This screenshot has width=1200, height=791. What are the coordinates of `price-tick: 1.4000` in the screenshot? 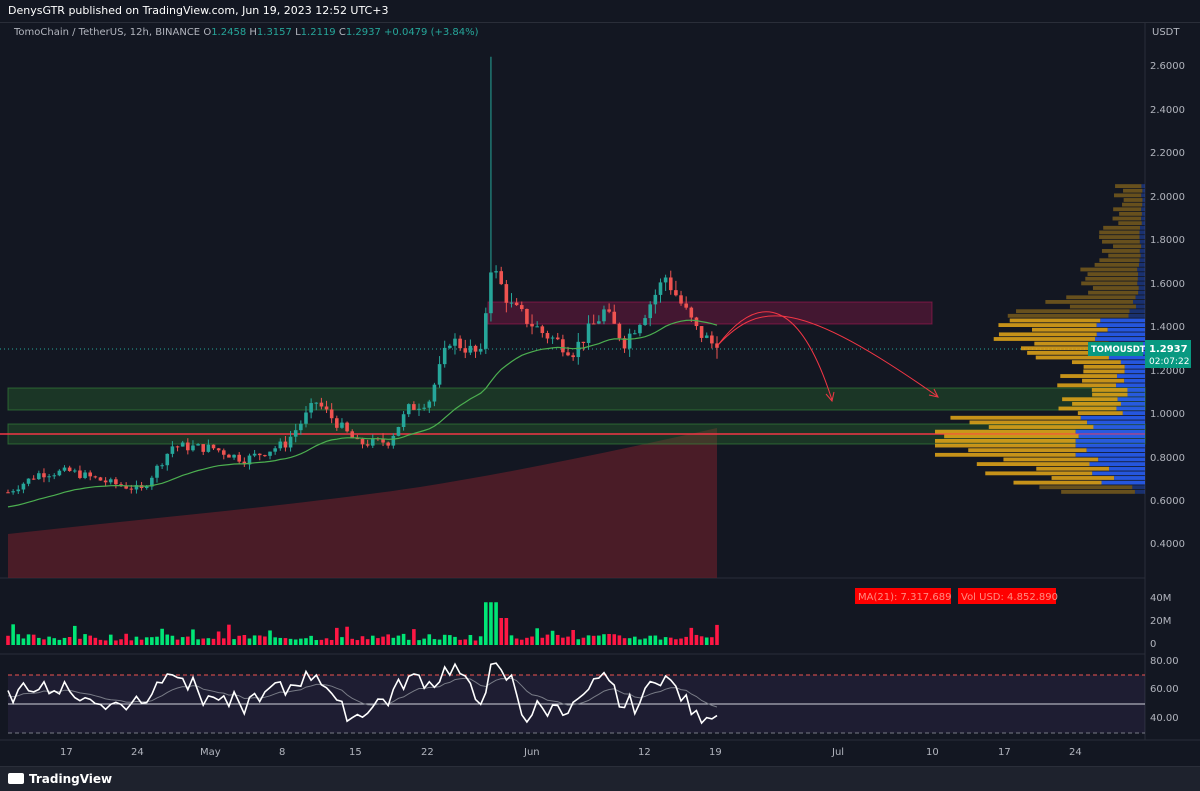 It's located at (1167, 327).